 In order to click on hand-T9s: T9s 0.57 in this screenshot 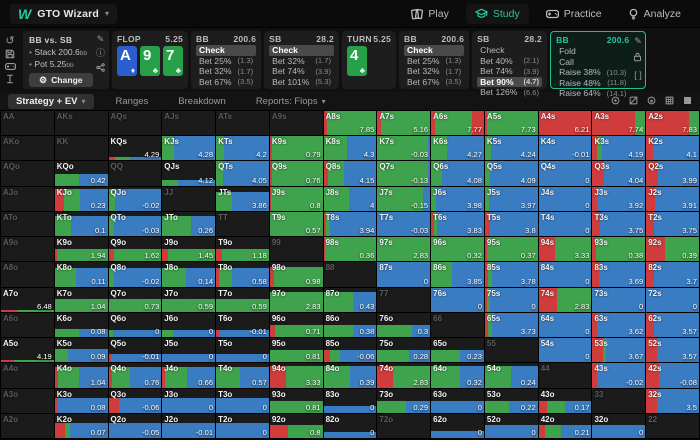, I will do `click(296, 224)`.